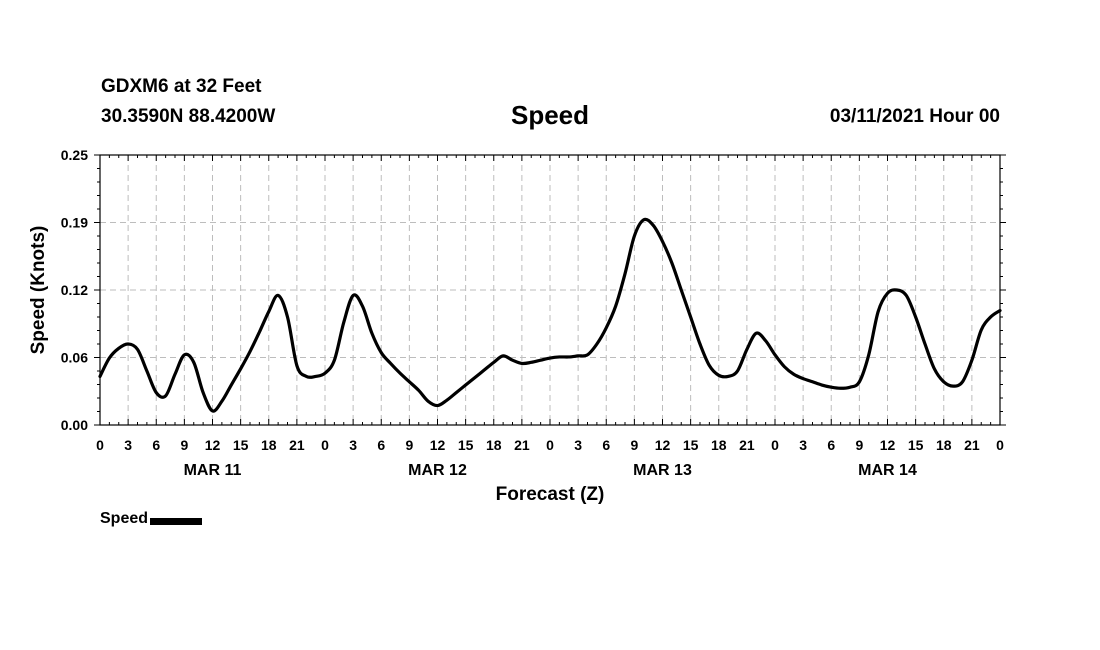  What do you see at coordinates (124, 518) in the screenshot?
I see `legend-label: Speed` at bounding box center [124, 518].